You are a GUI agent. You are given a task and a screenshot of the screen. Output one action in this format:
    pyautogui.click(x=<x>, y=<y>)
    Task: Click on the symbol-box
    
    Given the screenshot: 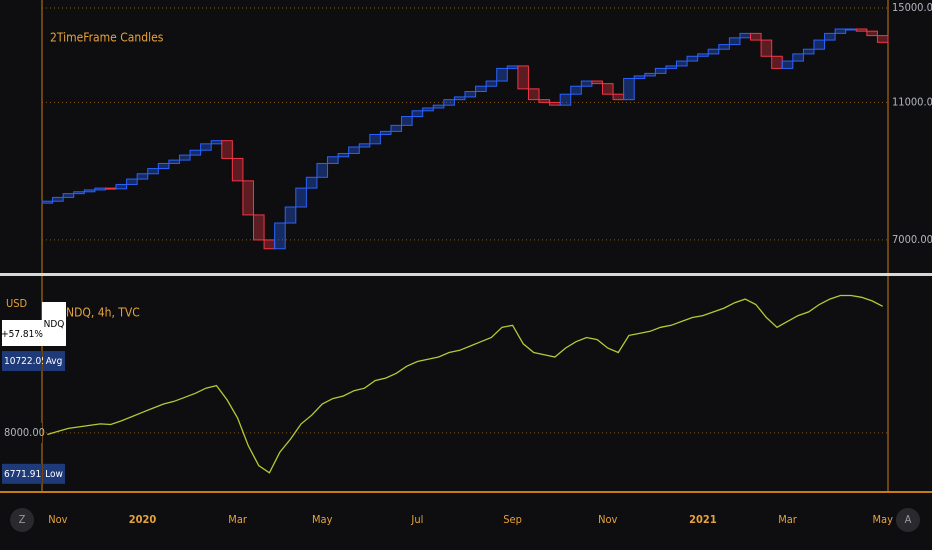 What is the action you would take?
    pyautogui.click(x=54, y=324)
    